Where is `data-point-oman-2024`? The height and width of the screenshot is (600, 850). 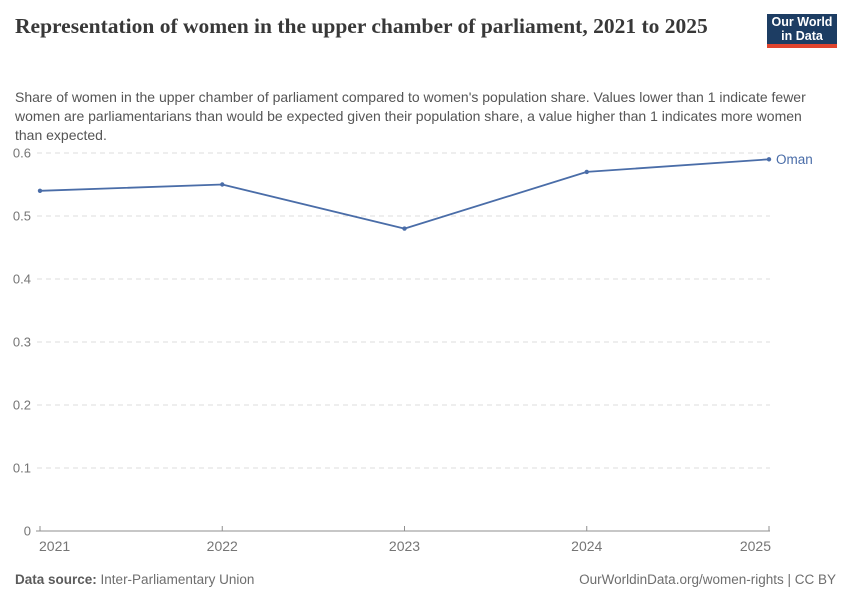 data-point-oman-2024 is located at coordinates (586, 172).